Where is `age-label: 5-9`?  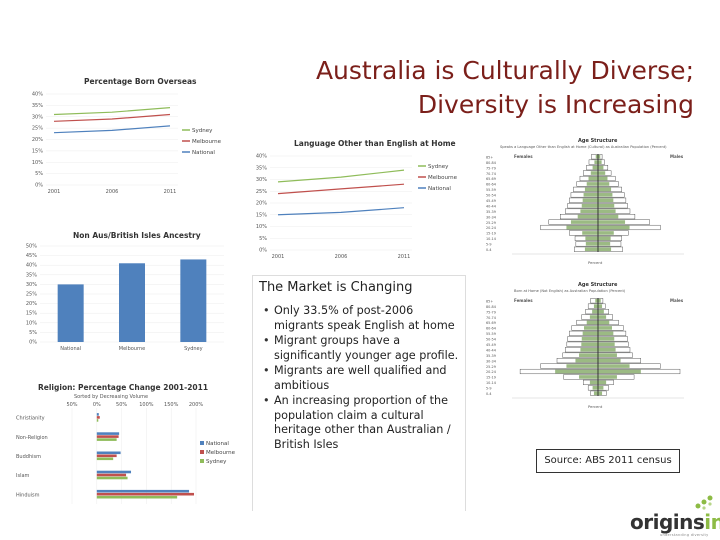
age-label: 5-9 is located at coordinates (489, 389).